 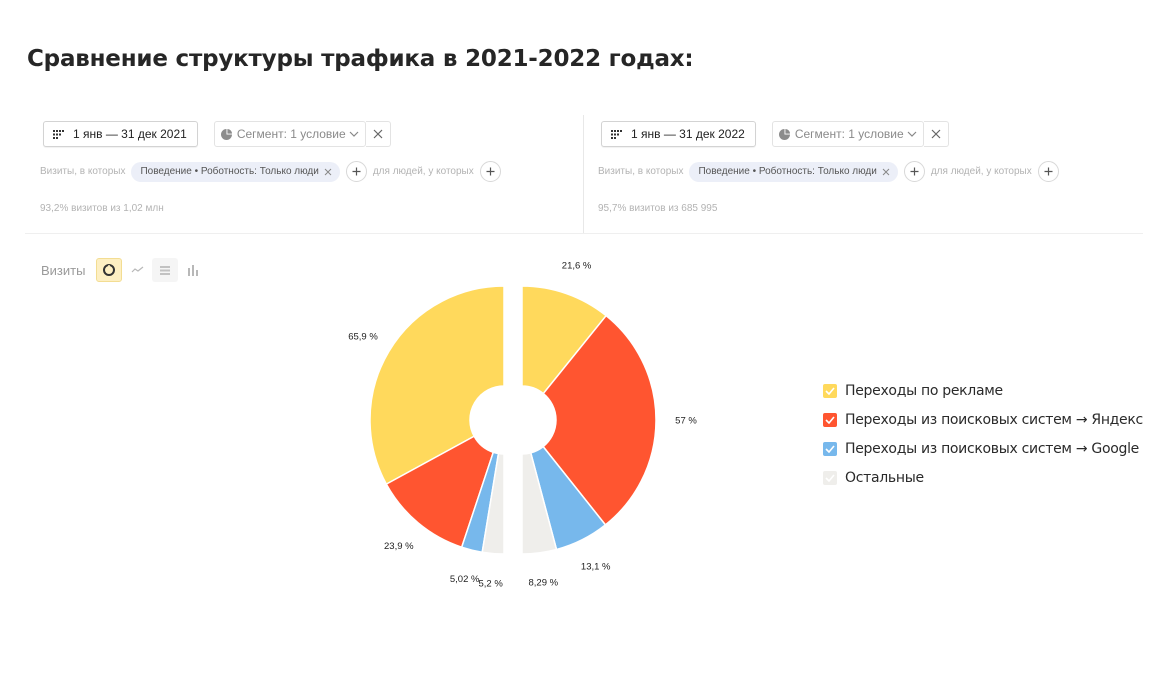 I want to click on pie-chart-icon, so click(x=109, y=270).